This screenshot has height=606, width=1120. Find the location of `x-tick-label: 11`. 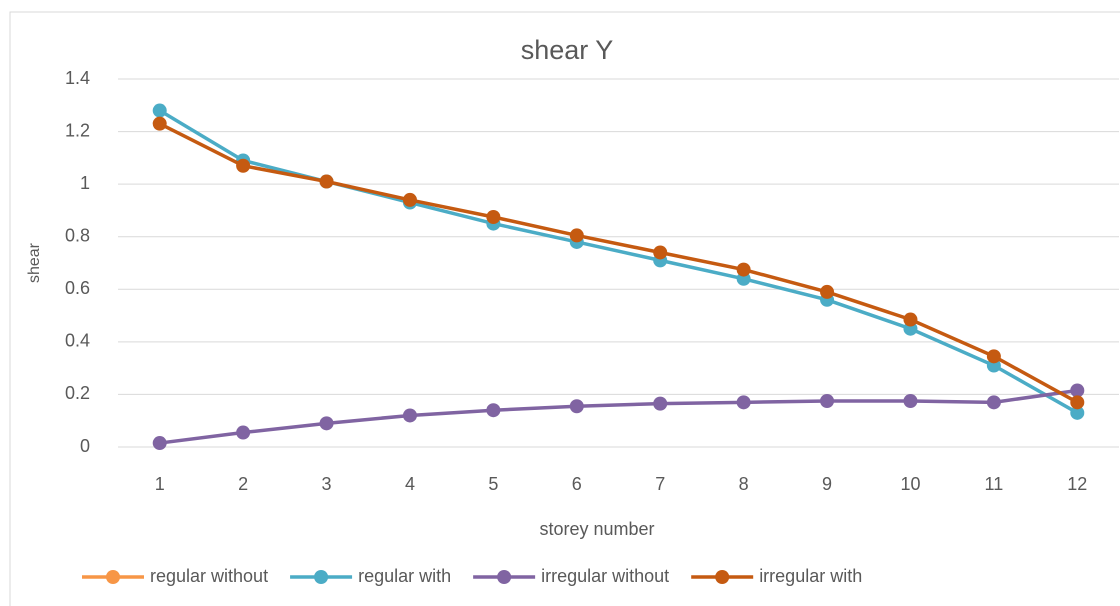

x-tick-label: 11 is located at coordinates (994, 484).